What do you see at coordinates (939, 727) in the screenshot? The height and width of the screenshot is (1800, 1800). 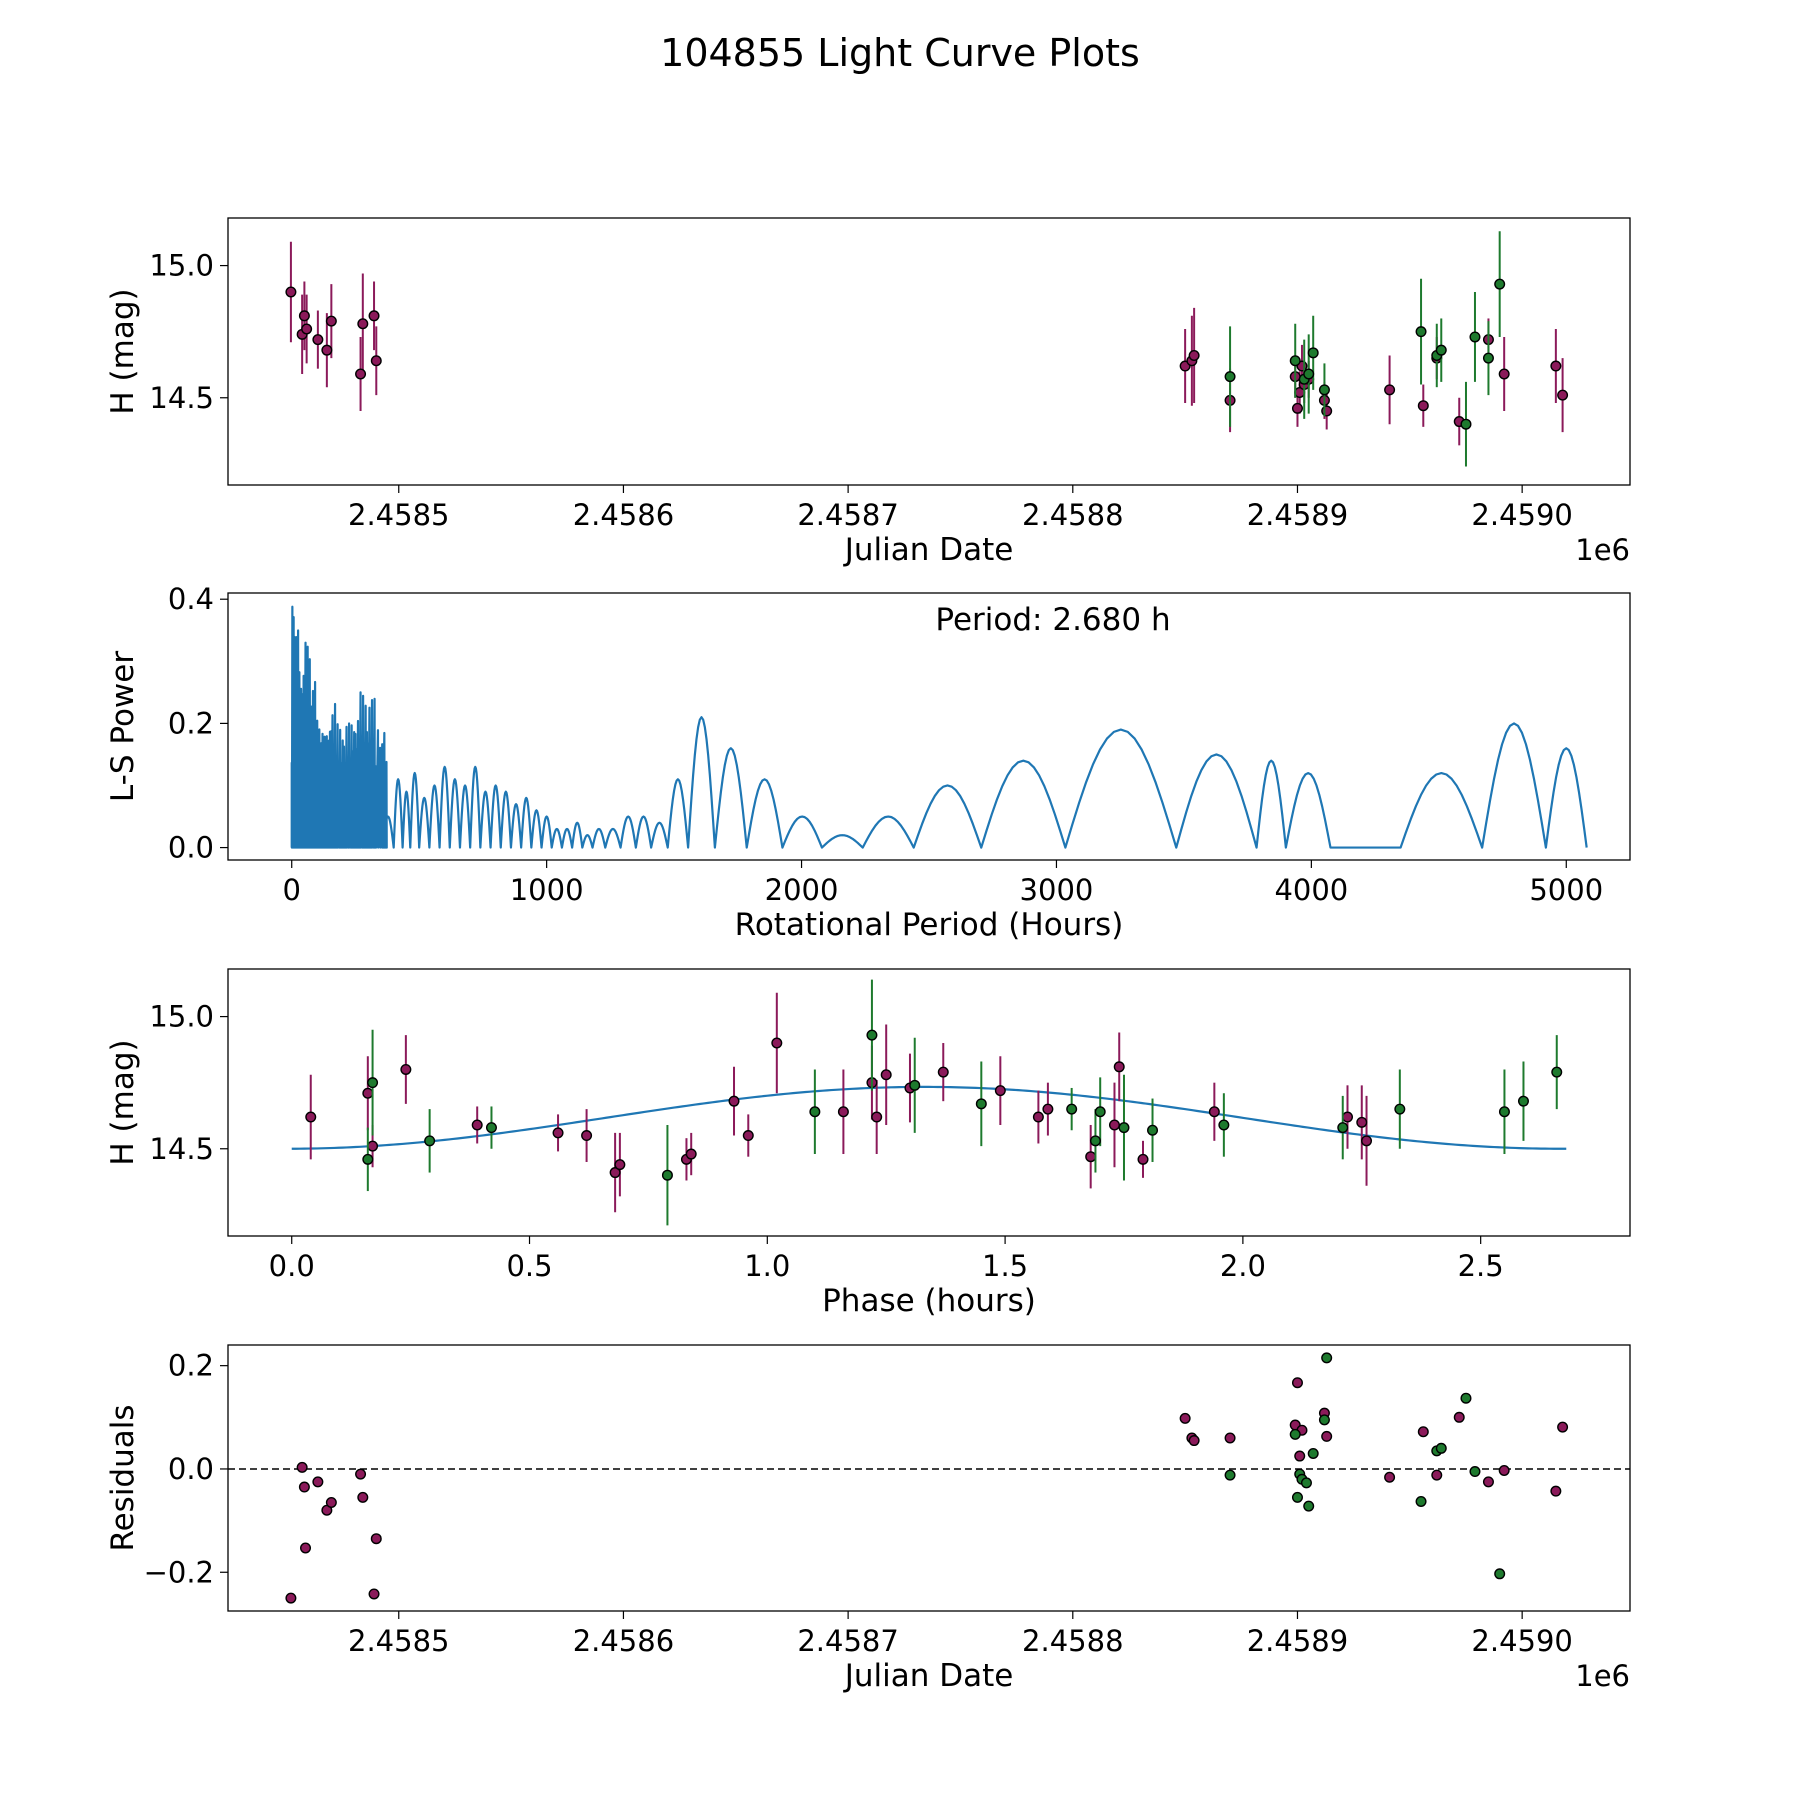 I see `ls-power-line` at bounding box center [939, 727].